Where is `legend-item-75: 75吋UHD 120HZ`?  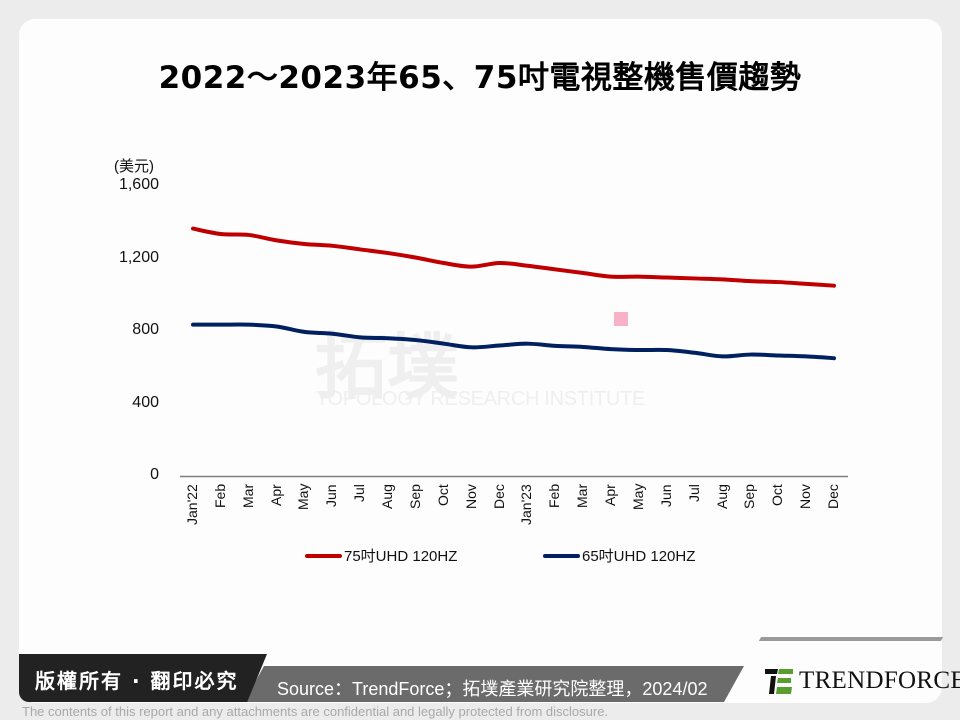
legend-item-75: 75吋UHD 120HZ is located at coordinates (381, 555).